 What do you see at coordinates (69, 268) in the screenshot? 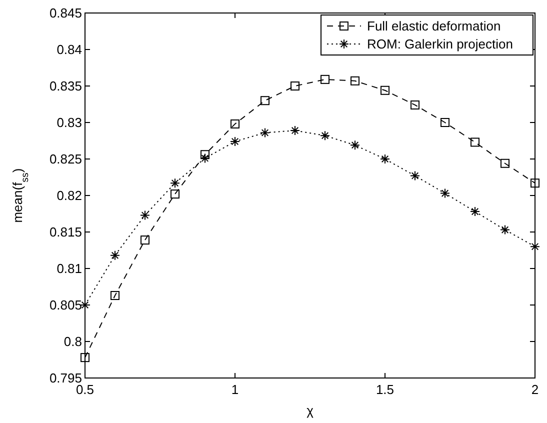
I see `y-tick-label: 0.81` at bounding box center [69, 268].